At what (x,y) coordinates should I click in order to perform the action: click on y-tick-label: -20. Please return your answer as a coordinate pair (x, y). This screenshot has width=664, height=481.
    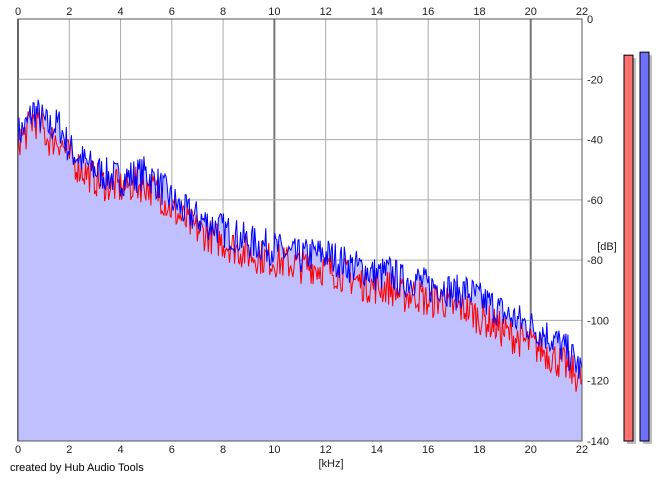
    Looking at the image, I should click on (595, 80).